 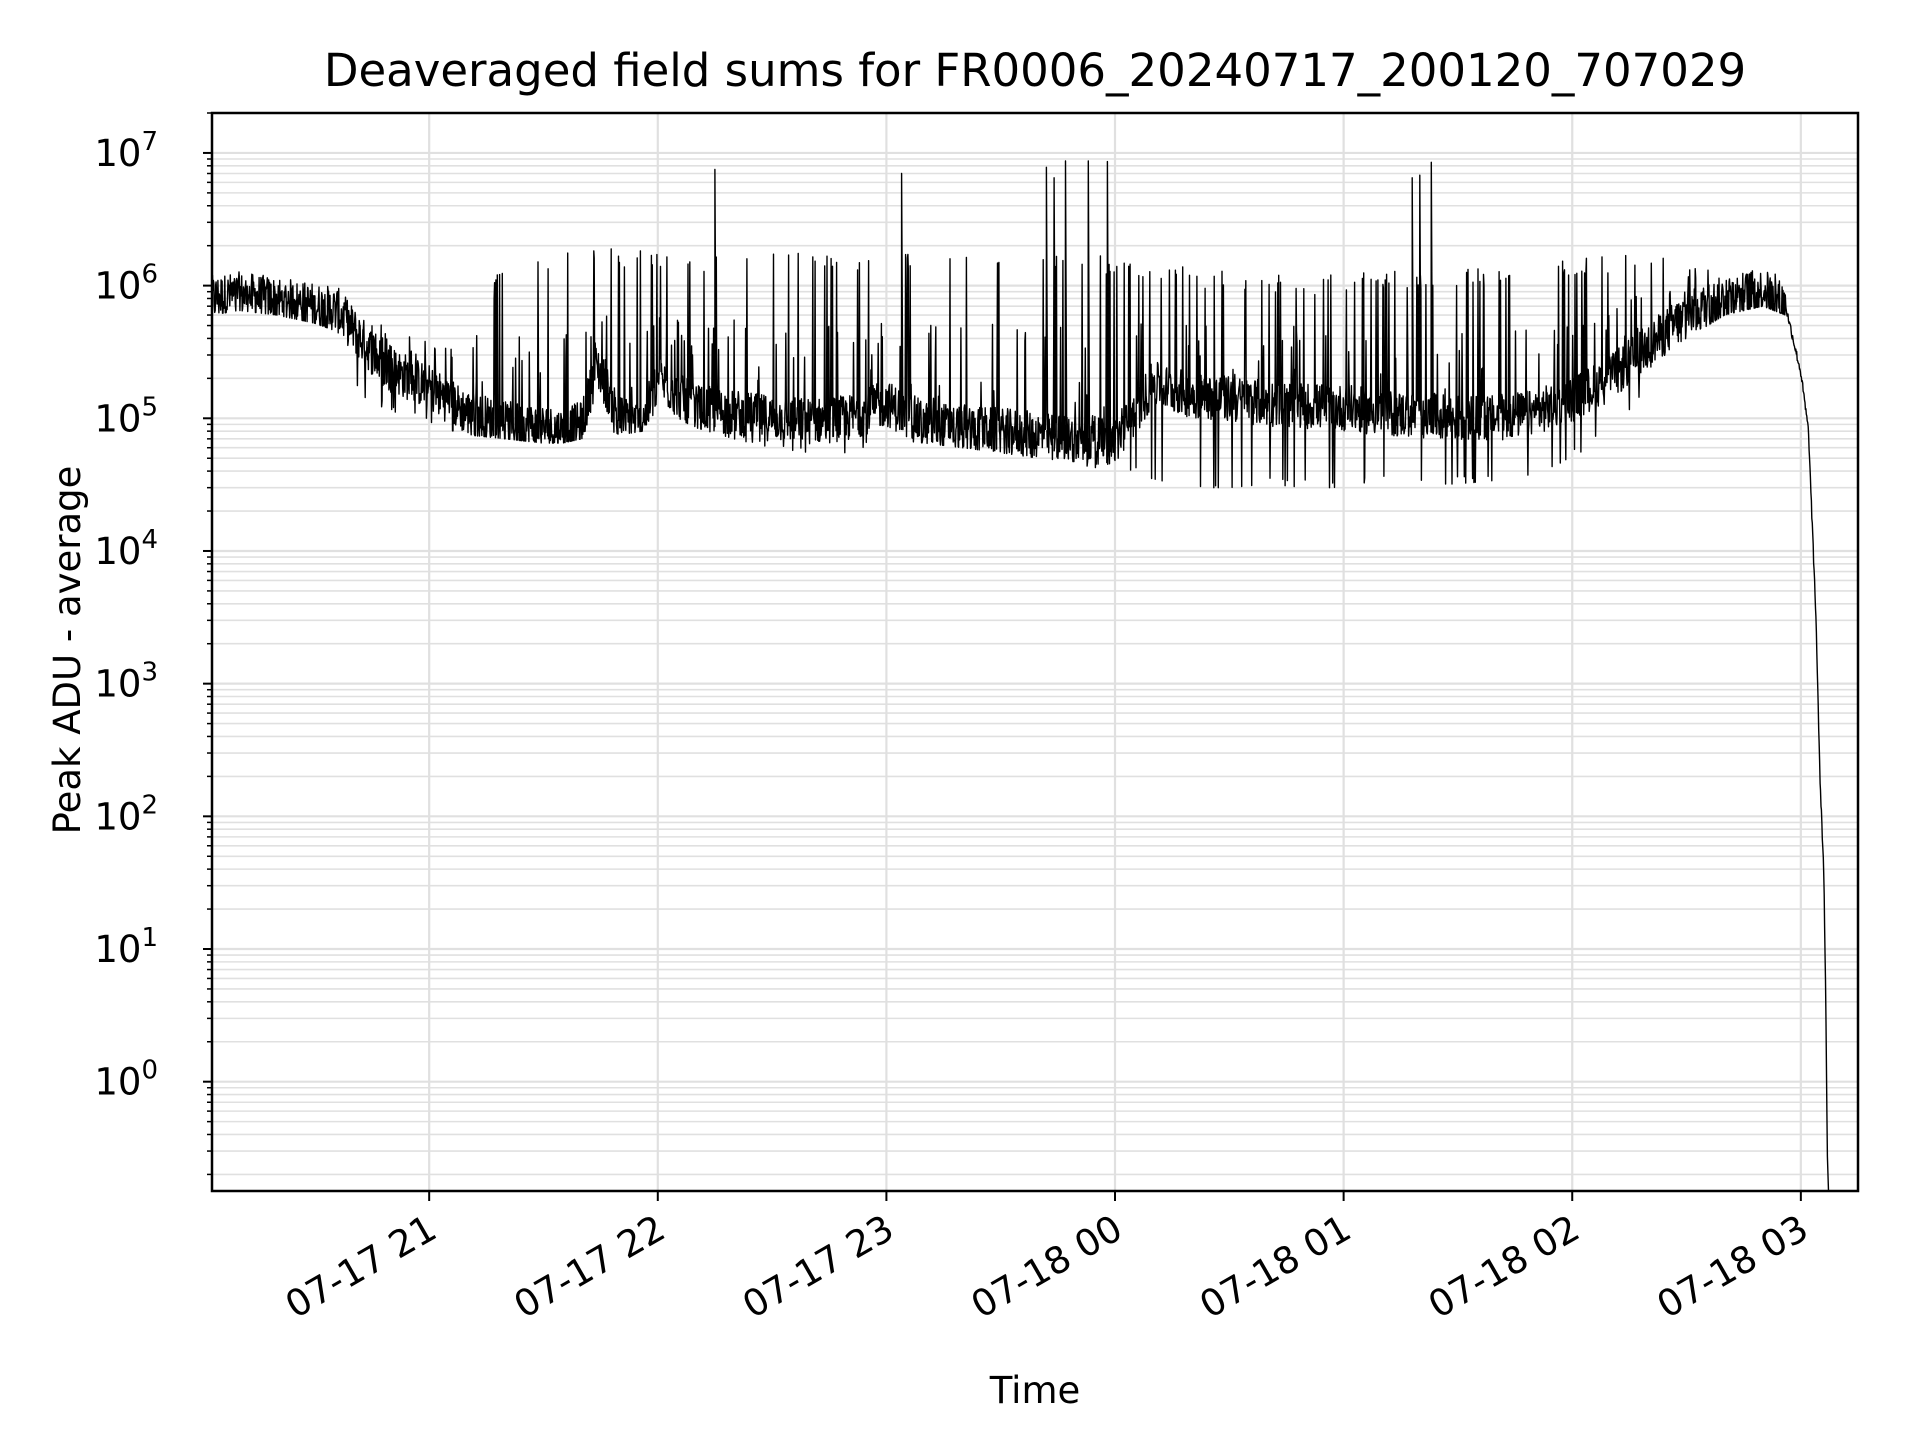 What do you see at coordinates (67, 650) in the screenshot?
I see `y-axis-title: Peak ADU - average` at bounding box center [67, 650].